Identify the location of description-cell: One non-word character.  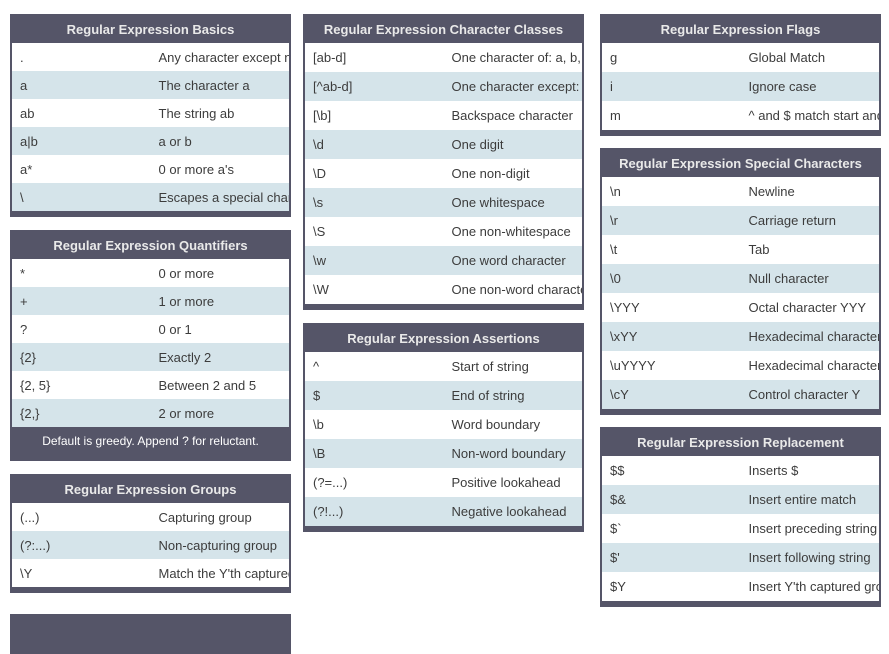
(513, 291).